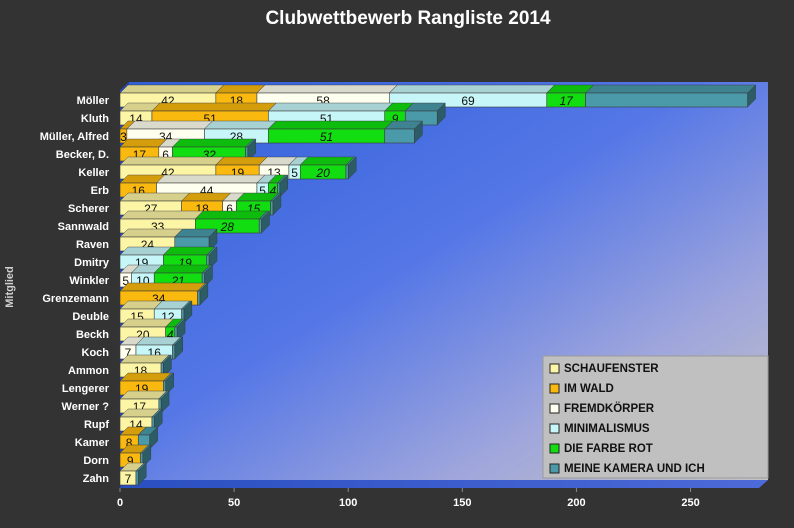 The width and height of the screenshot is (794, 528). What do you see at coordinates (123, 137) in the screenshot?
I see `data-label: 3` at bounding box center [123, 137].